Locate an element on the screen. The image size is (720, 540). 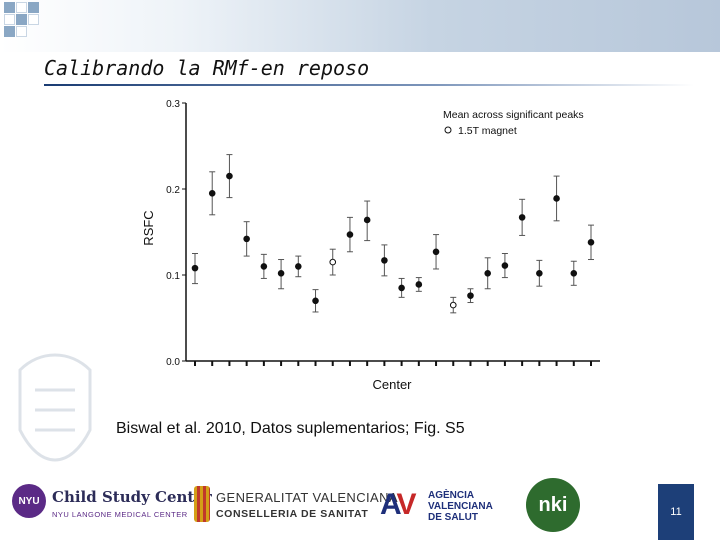
slide-title: Calibrando la RMf-en reposo is located at coordinates (207, 68).